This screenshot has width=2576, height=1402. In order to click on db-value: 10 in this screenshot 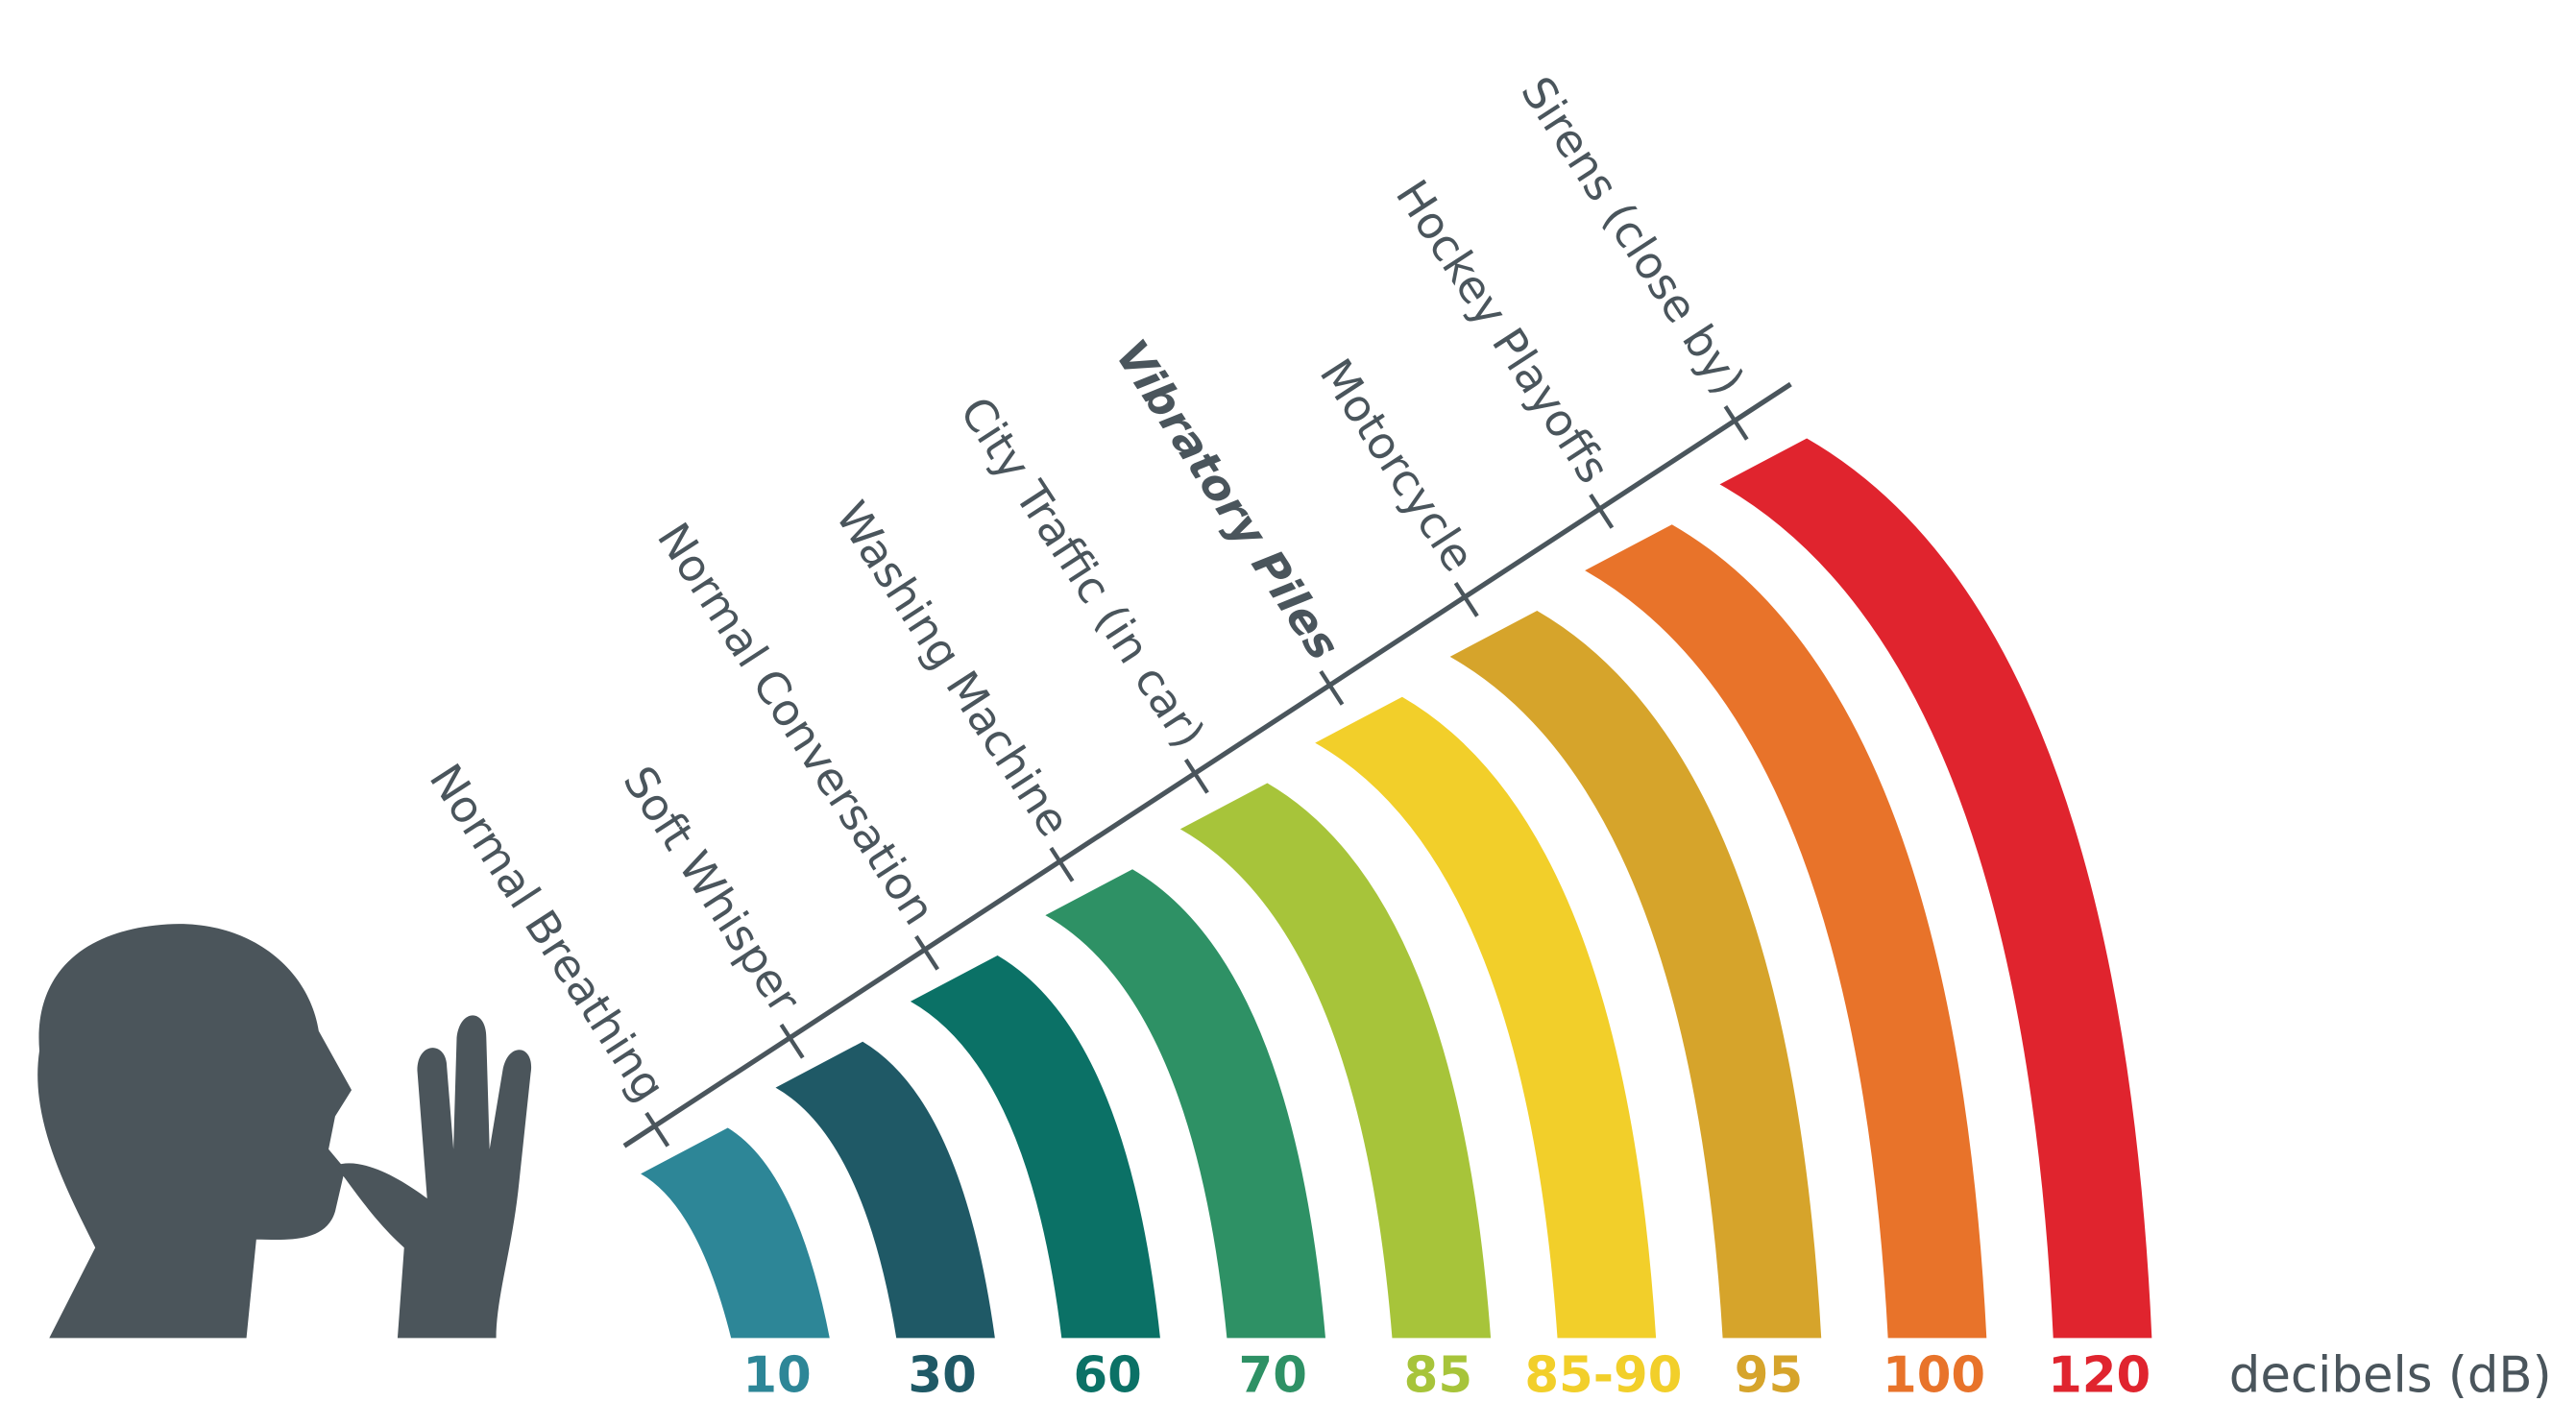, I will do `click(776, 1374)`.